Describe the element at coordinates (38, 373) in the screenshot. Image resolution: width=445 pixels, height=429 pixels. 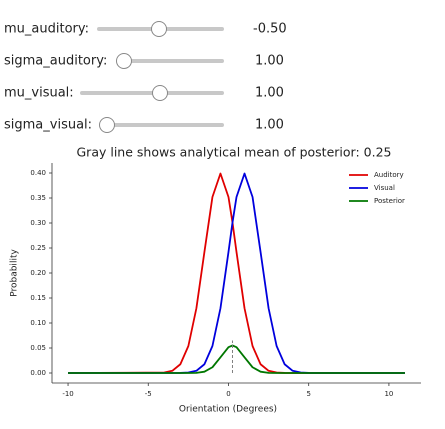
I see `y-tick-label: 0.00` at that location.